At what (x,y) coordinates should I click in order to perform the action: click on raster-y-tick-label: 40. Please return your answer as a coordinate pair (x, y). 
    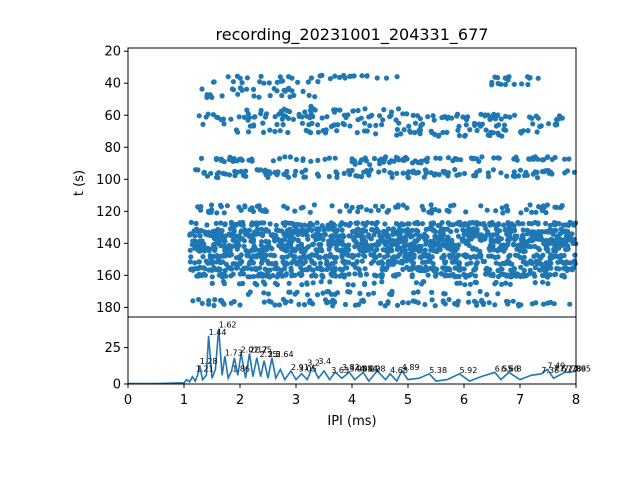
    Looking at the image, I should click on (112, 84).